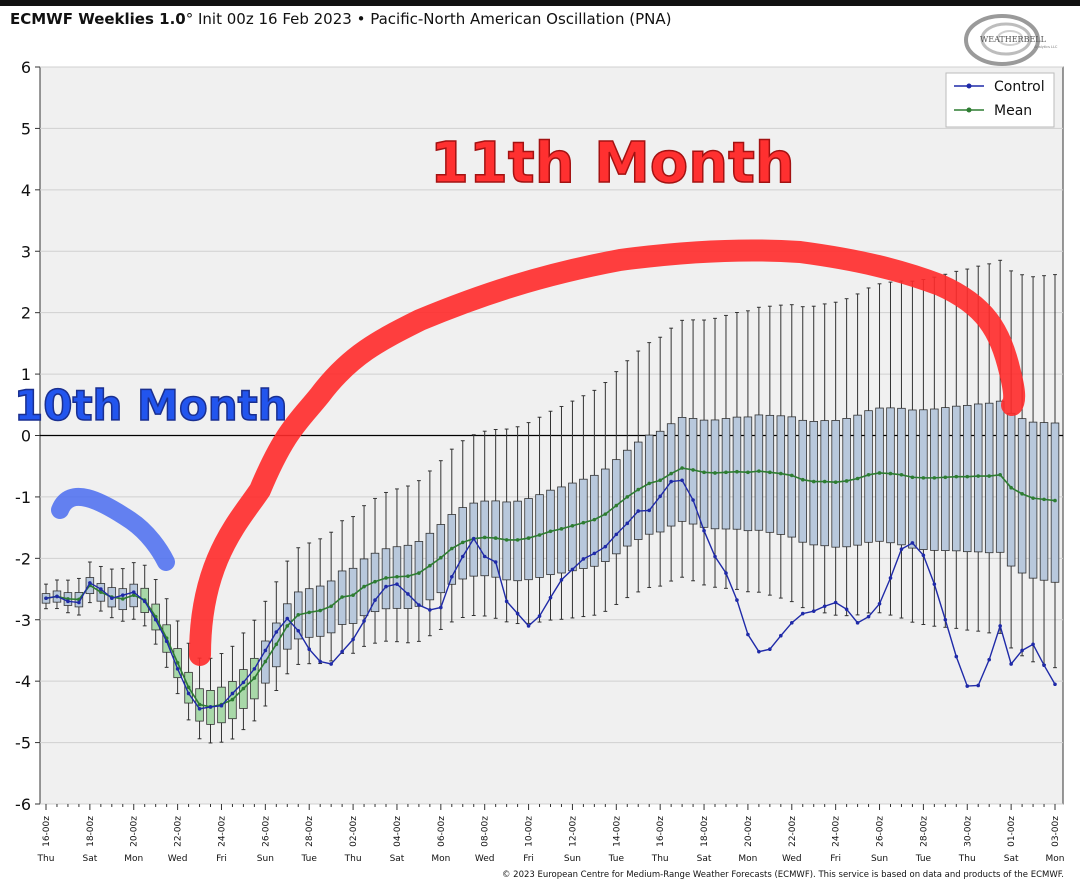  Describe the element at coordinates (189, 19) in the screenshot. I see `degree-mark: °` at that location.